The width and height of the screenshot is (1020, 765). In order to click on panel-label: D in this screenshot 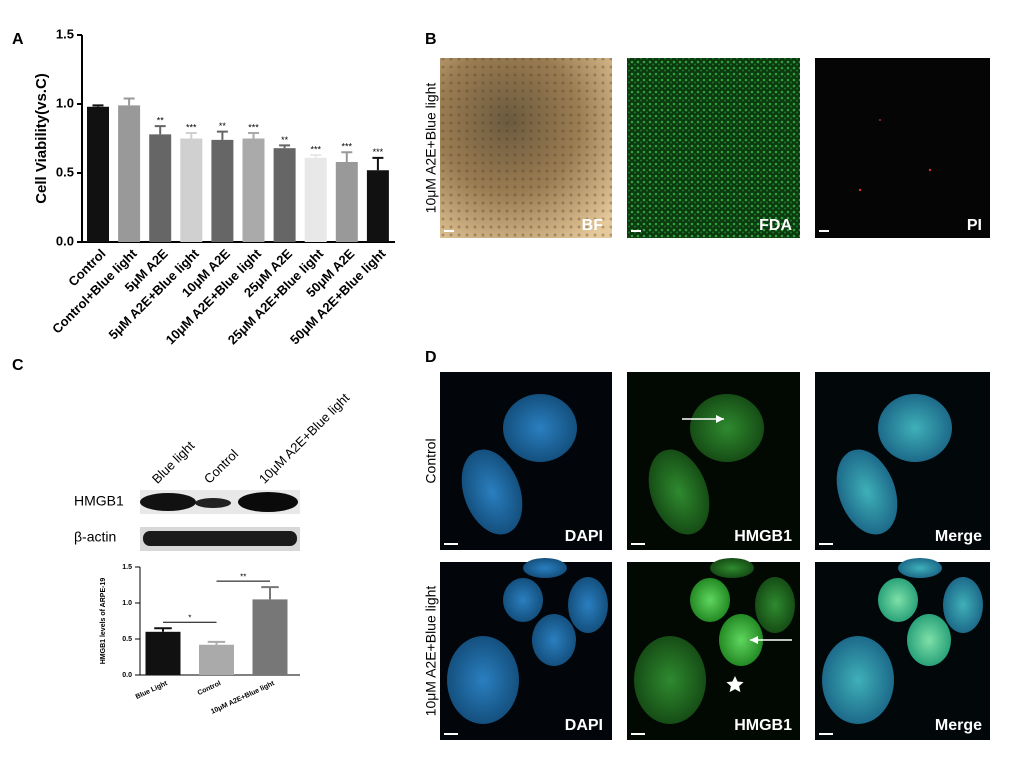, I will do `click(431, 357)`.